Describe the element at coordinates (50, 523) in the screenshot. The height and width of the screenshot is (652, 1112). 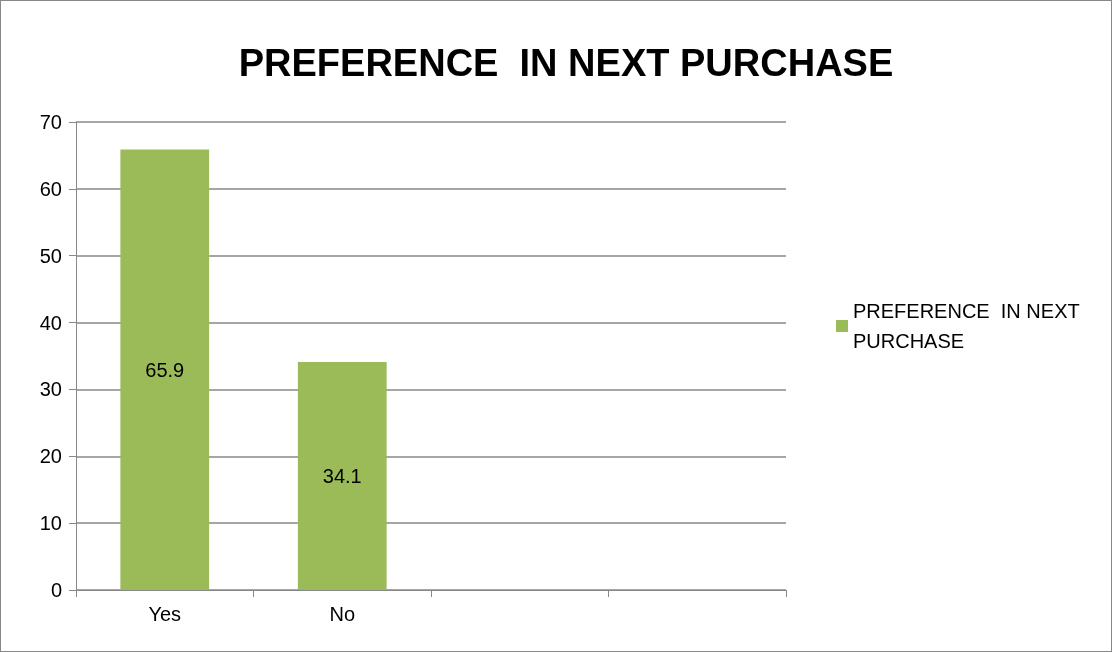
I see `y-tick-label: 10` at that location.